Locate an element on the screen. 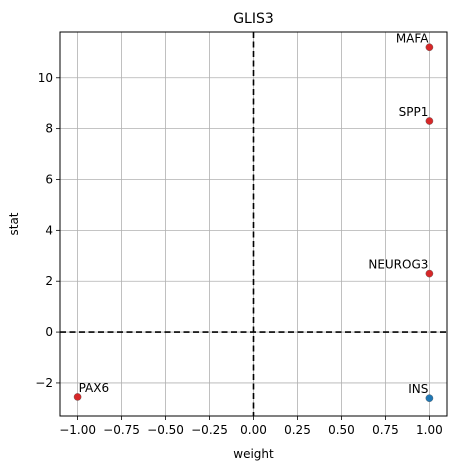 The image size is (457, 470). x-tick-label: 0.00 is located at coordinates (253, 430).